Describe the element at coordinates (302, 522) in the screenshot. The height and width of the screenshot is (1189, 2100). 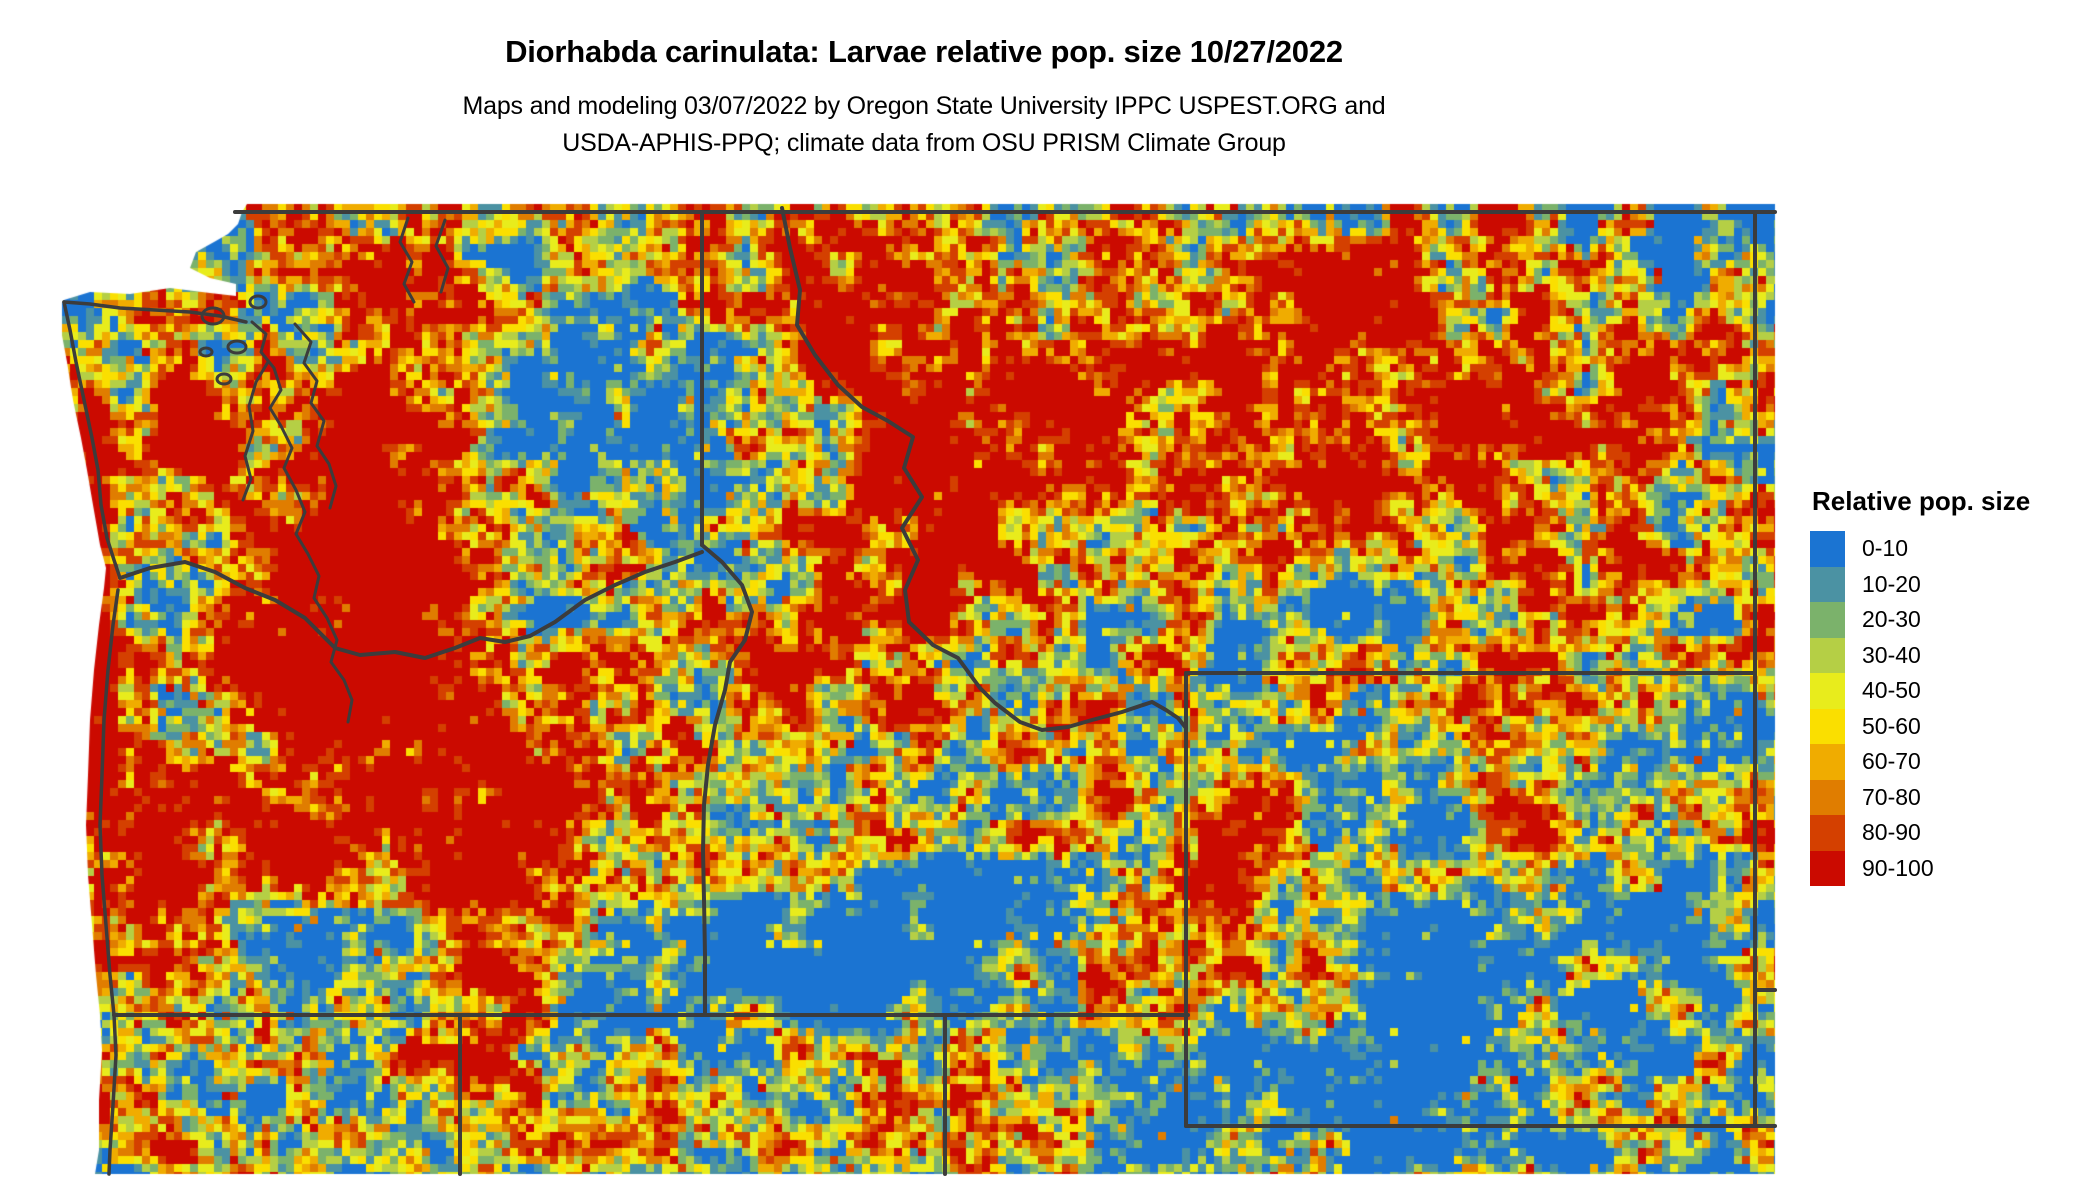
I see `waterway-puget-sound-main-channel` at that location.